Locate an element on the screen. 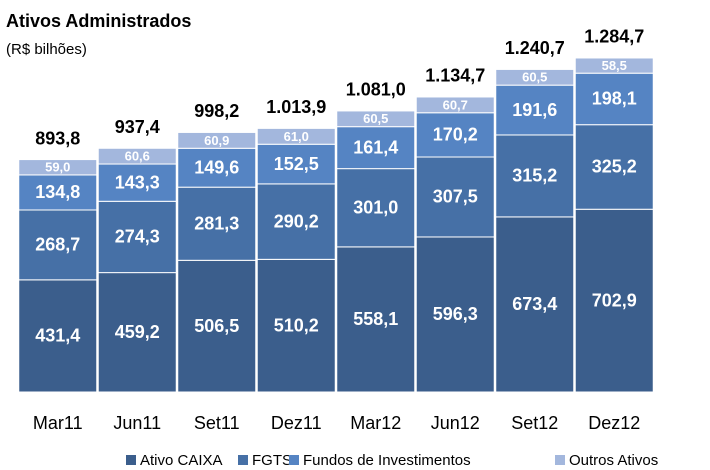 Image resolution: width=710 pixels, height=470 pixels. value-label: 143,3 is located at coordinates (137, 182).